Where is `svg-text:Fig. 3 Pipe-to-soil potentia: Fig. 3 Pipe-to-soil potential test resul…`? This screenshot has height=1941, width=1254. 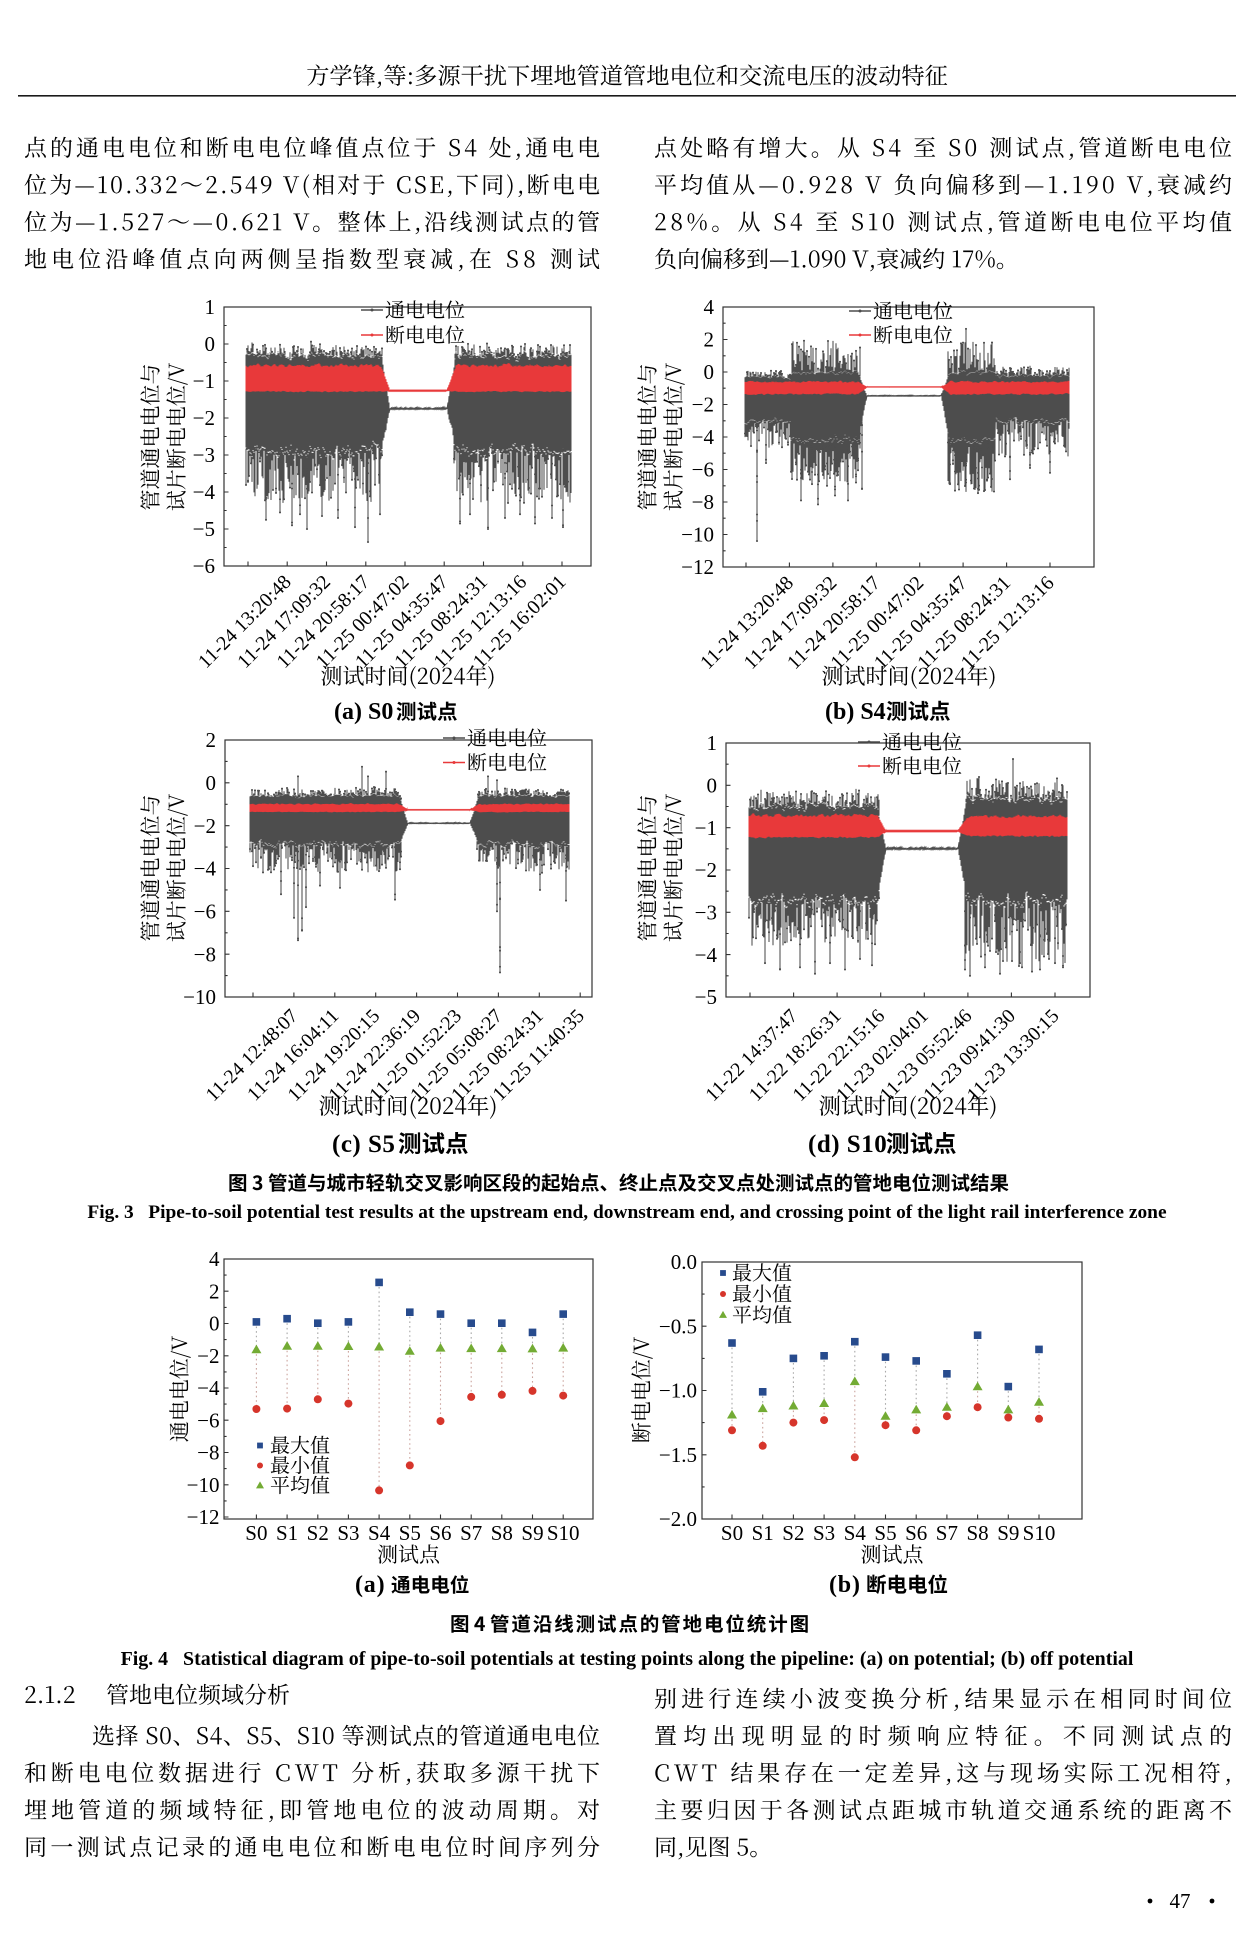
svg-text:Fig. 3 Pipe-to-soil potentia: Fig. 3 Pipe-to-soil potential test resul… is located at coordinates (627, 1212).